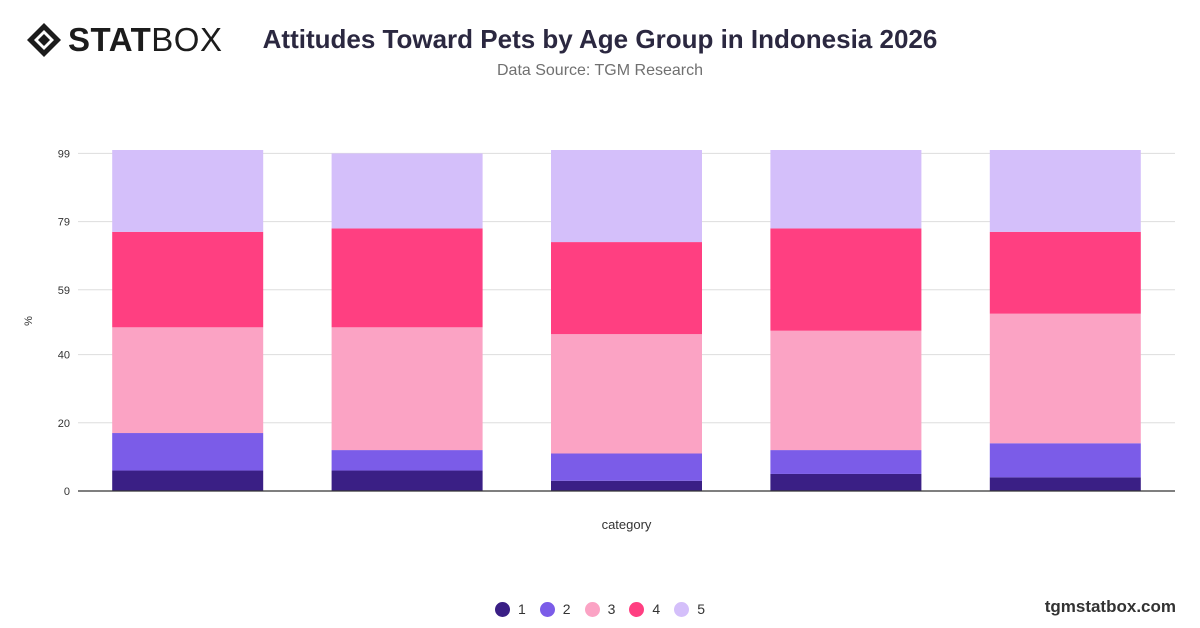 The height and width of the screenshot is (628, 1200). I want to click on chart-subtitle: Data Source: TGM Research, so click(599, 70).